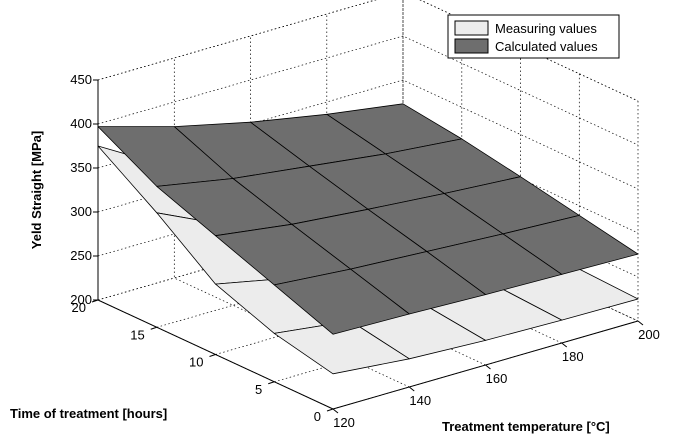 The width and height of the screenshot is (689, 439). I want to click on y-axis-label: Time of treatment [hours], so click(88, 413).